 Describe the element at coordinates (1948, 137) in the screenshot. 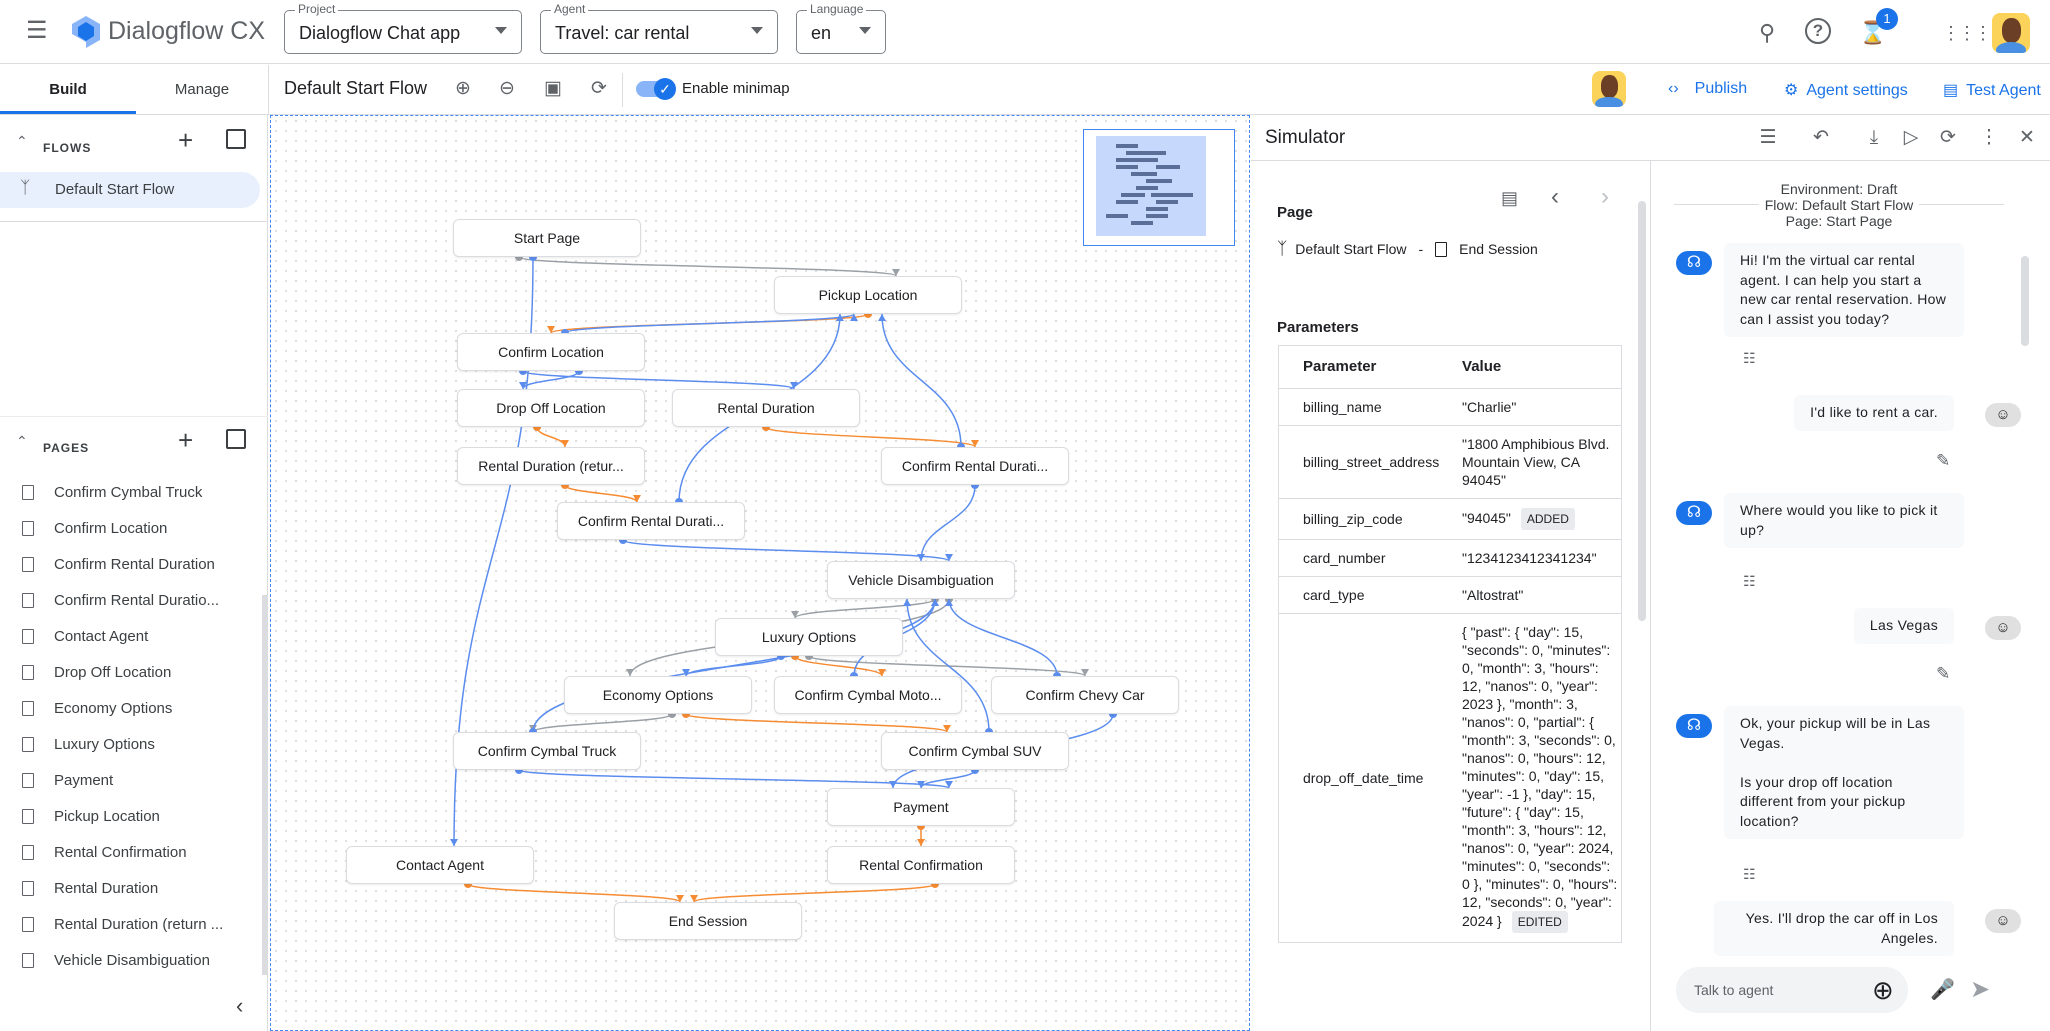

I see `reset-icon: ⟳` at that location.